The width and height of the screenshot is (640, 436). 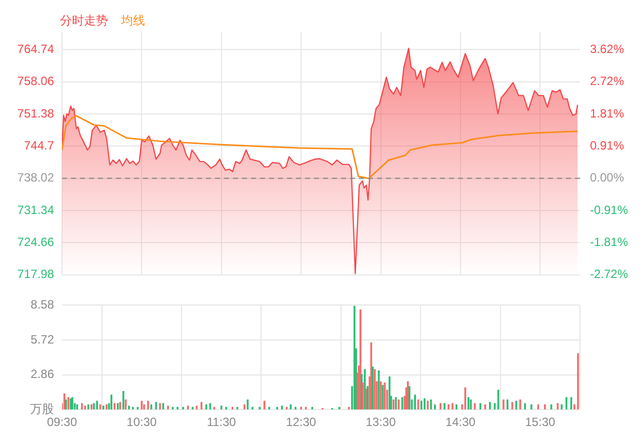 What do you see at coordinates (607, 81) in the screenshot?
I see `y2-tick-label: 2.72%` at bounding box center [607, 81].